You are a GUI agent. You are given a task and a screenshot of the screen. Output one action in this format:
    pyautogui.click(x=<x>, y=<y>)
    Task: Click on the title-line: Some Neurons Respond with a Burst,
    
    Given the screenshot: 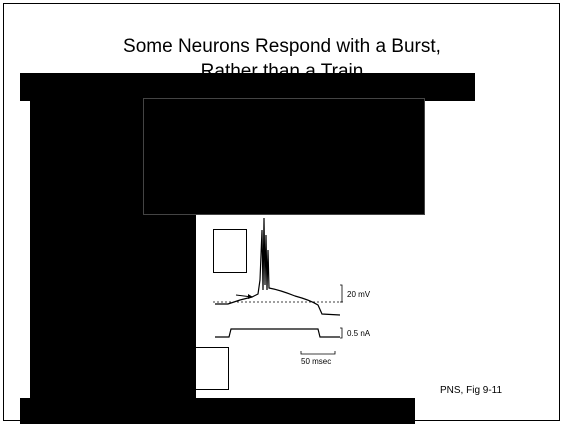 What is the action you would take?
    pyautogui.click(x=282, y=46)
    